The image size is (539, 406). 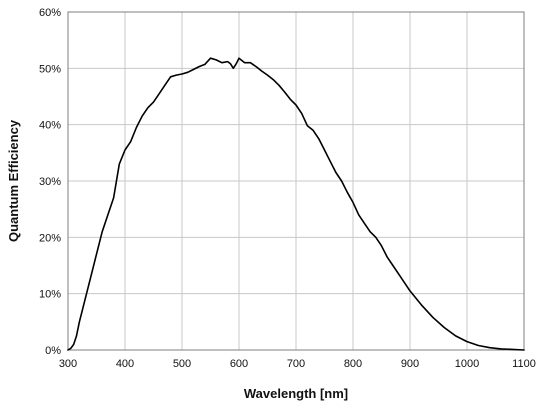 What do you see at coordinates (68, 364) in the screenshot?
I see `x-tick-label-300: 300` at bounding box center [68, 364].